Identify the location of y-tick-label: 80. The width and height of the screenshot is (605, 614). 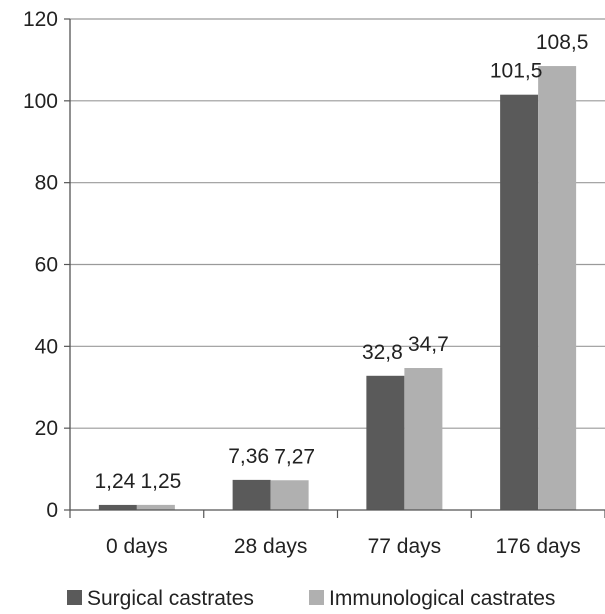
(46, 183).